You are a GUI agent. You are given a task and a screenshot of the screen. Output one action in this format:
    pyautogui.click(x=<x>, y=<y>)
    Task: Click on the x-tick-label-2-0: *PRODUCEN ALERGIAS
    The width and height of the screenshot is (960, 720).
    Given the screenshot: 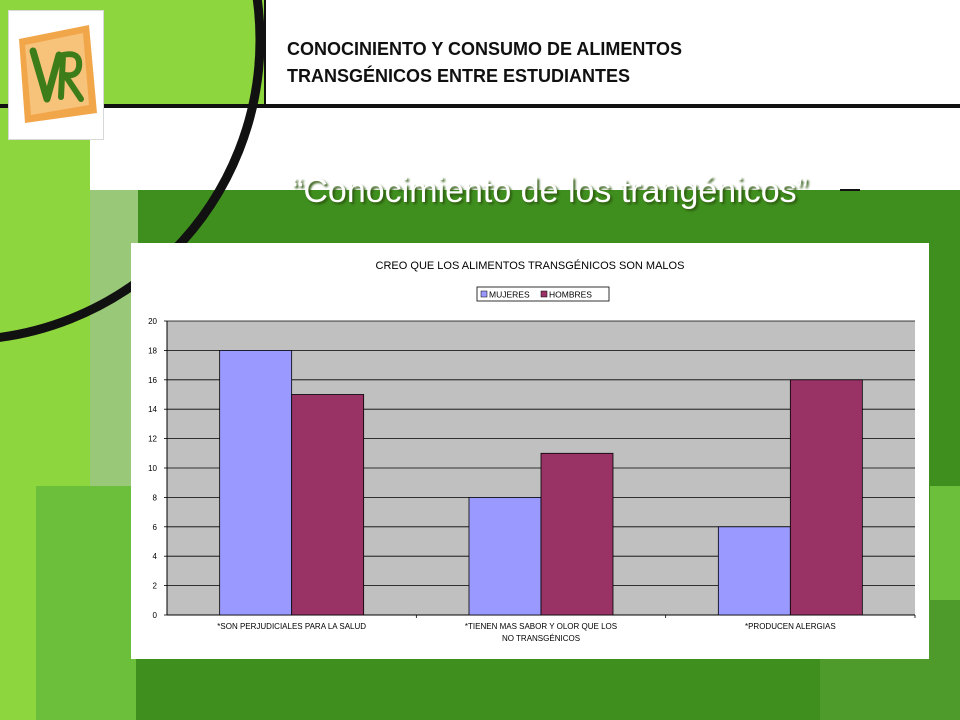 What is the action you would take?
    pyautogui.click(x=790, y=626)
    